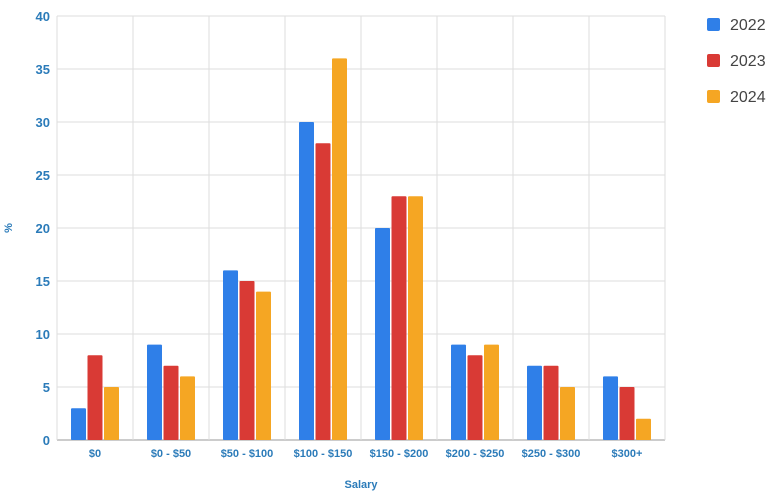 The image size is (768, 492). I want to click on legend: 2022 2023 2024, so click(736, 61).